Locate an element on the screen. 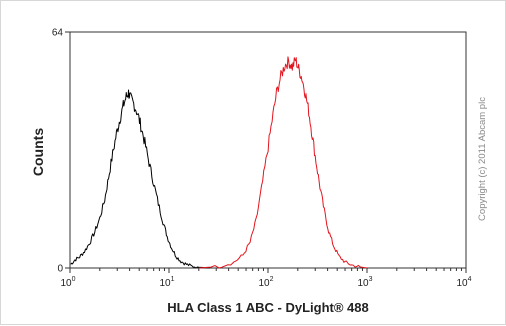 This screenshot has width=506, height=326. x-tick-label: 10³ is located at coordinates (364, 282).